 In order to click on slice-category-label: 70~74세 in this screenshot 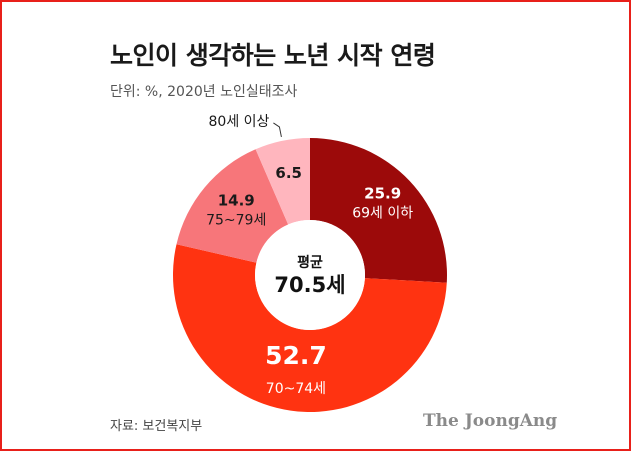, I will do `click(296, 389)`.